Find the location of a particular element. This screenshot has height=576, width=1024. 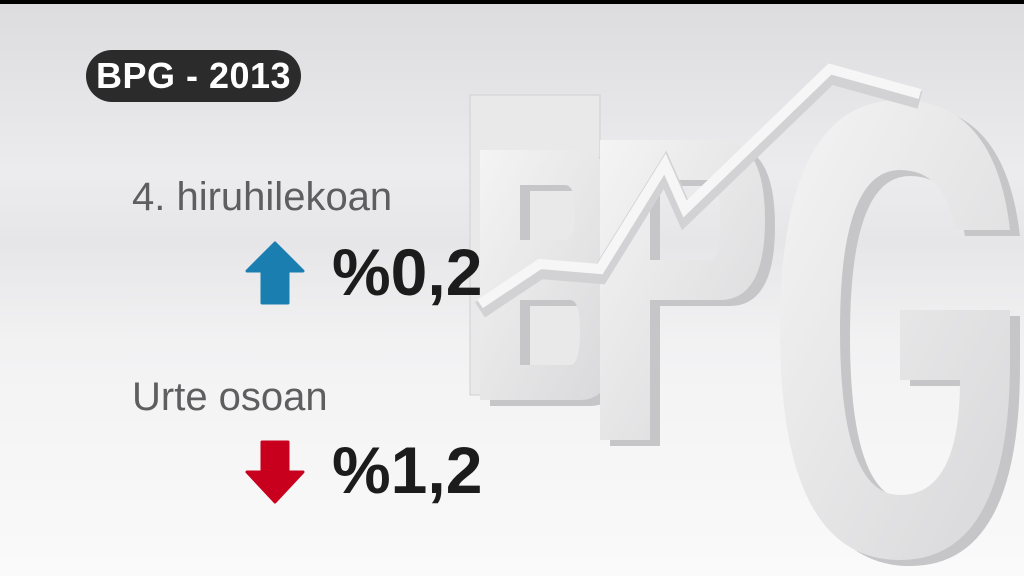

year-value: %1,2 is located at coordinates (407, 470).